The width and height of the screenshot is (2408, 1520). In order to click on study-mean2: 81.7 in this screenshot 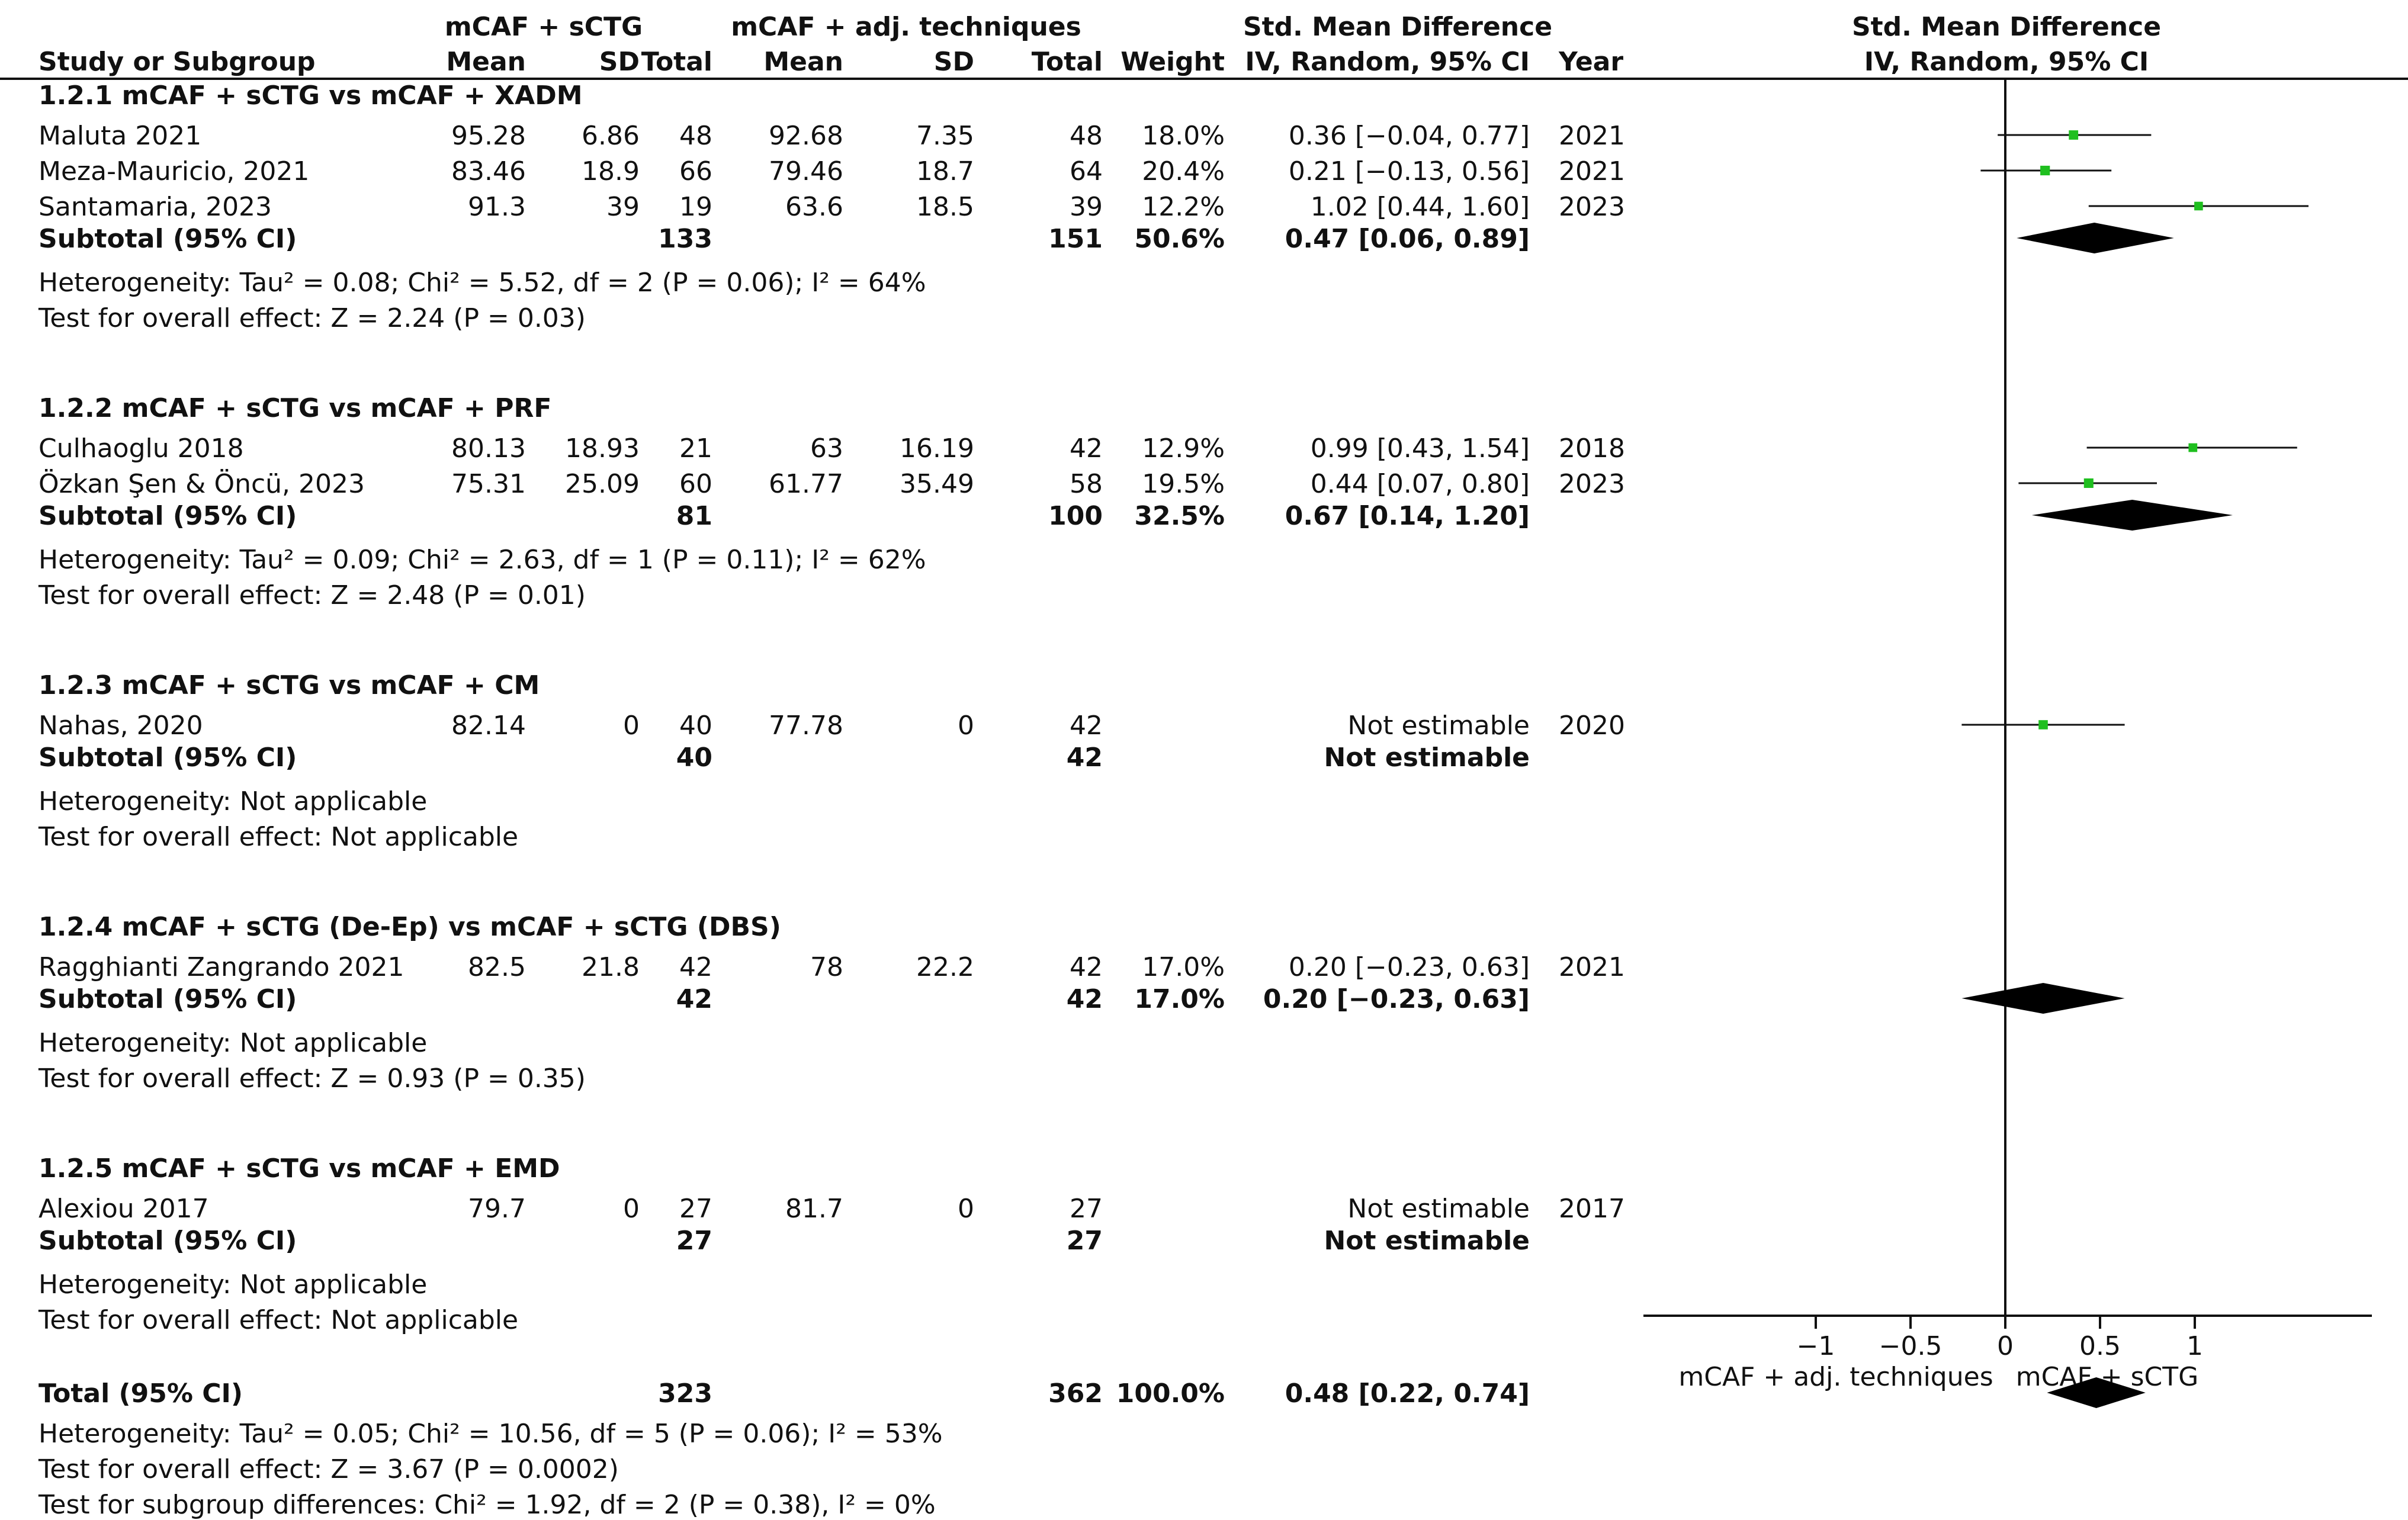, I will do `click(814, 1209)`.